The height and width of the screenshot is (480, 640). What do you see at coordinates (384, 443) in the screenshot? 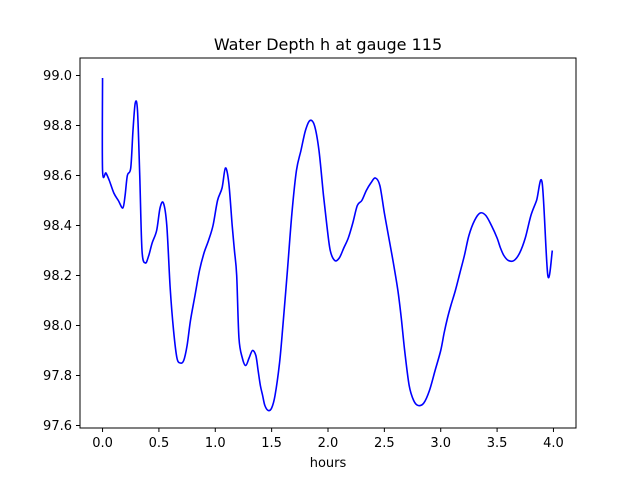
I see `x-tick-label: 2.5` at bounding box center [384, 443].